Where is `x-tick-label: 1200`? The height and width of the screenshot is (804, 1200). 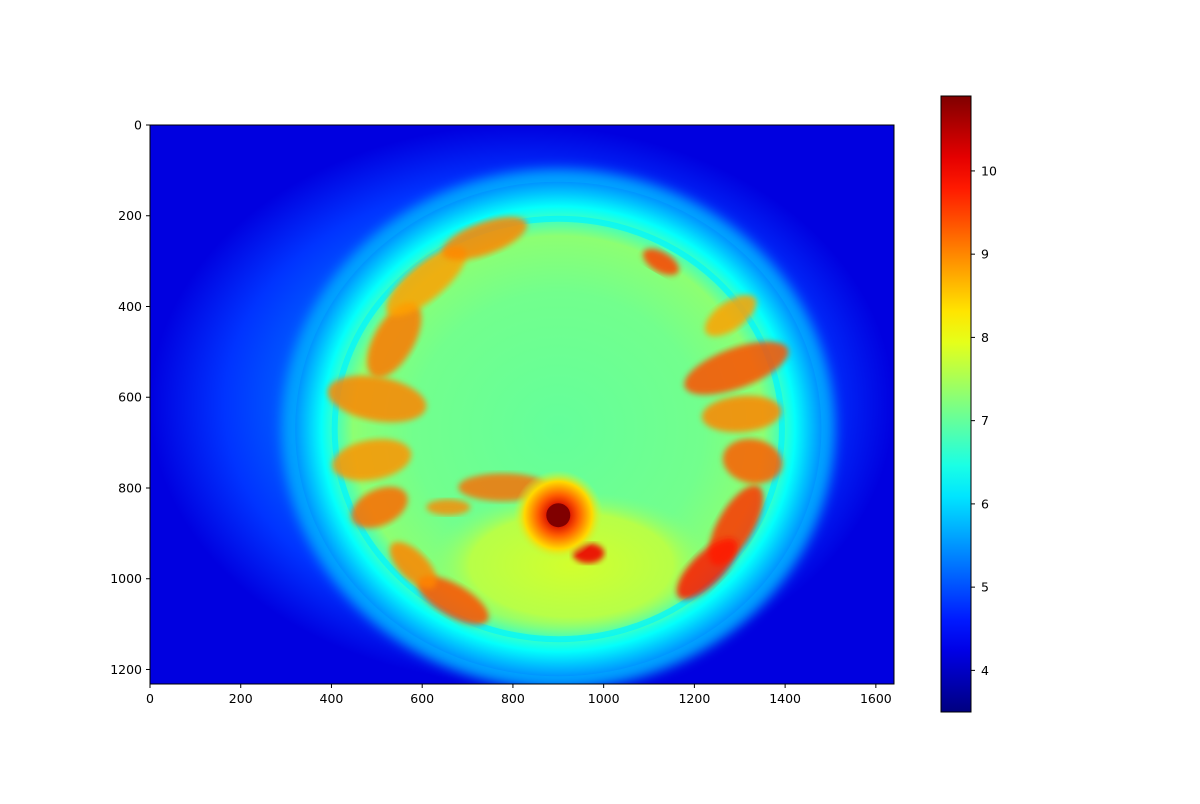 x-tick-label: 1200 is located at coordinates (694, 698).